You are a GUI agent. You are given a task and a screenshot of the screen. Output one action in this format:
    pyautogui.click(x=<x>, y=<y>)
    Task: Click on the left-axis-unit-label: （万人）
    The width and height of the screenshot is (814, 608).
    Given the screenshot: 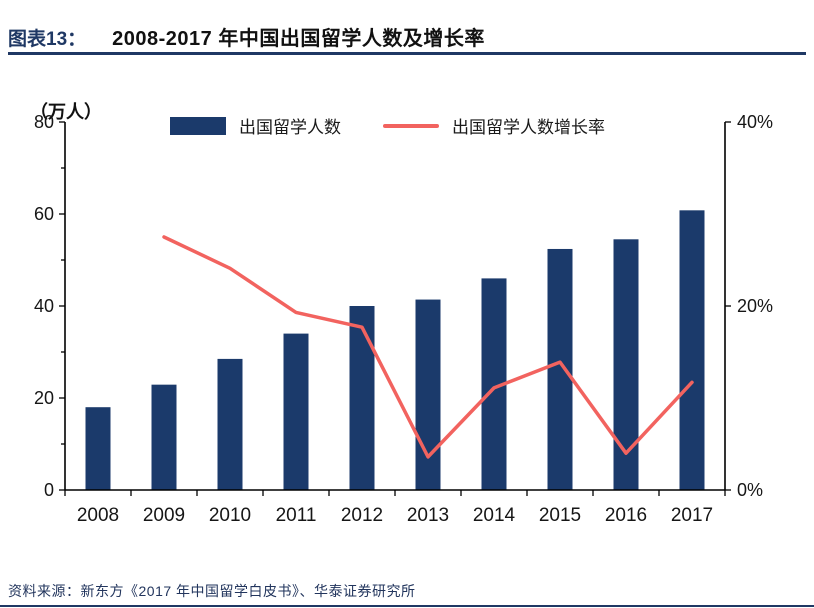 What is the action you would take?
    pyautogui.click(x=66, y=112)
    